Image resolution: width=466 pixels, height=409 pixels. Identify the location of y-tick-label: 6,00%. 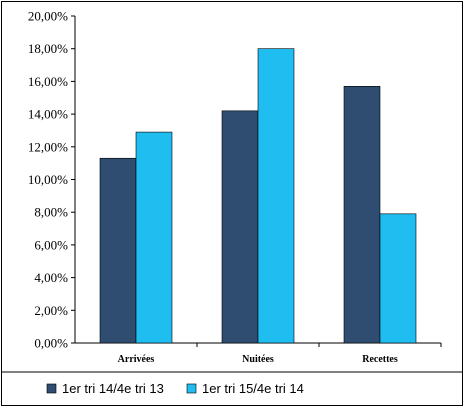
(51, 244).